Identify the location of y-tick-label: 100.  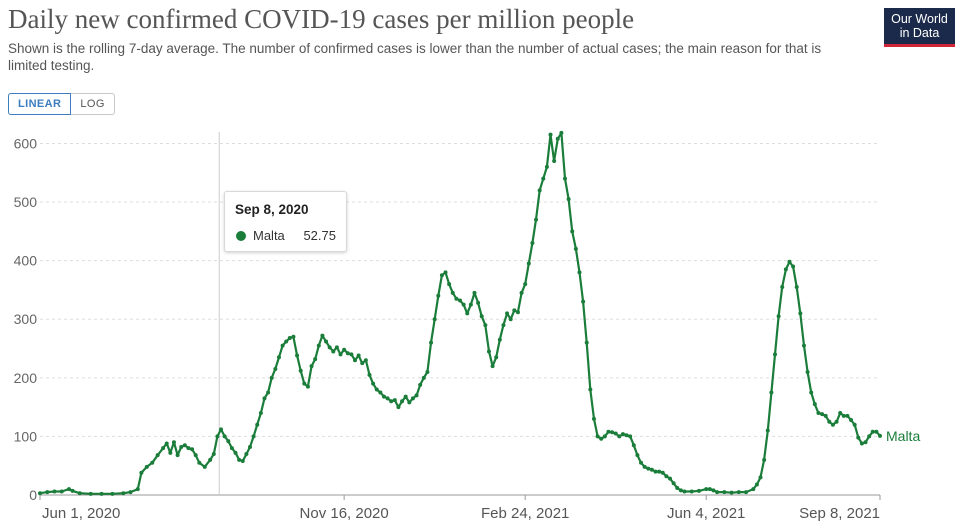
(26, 436).